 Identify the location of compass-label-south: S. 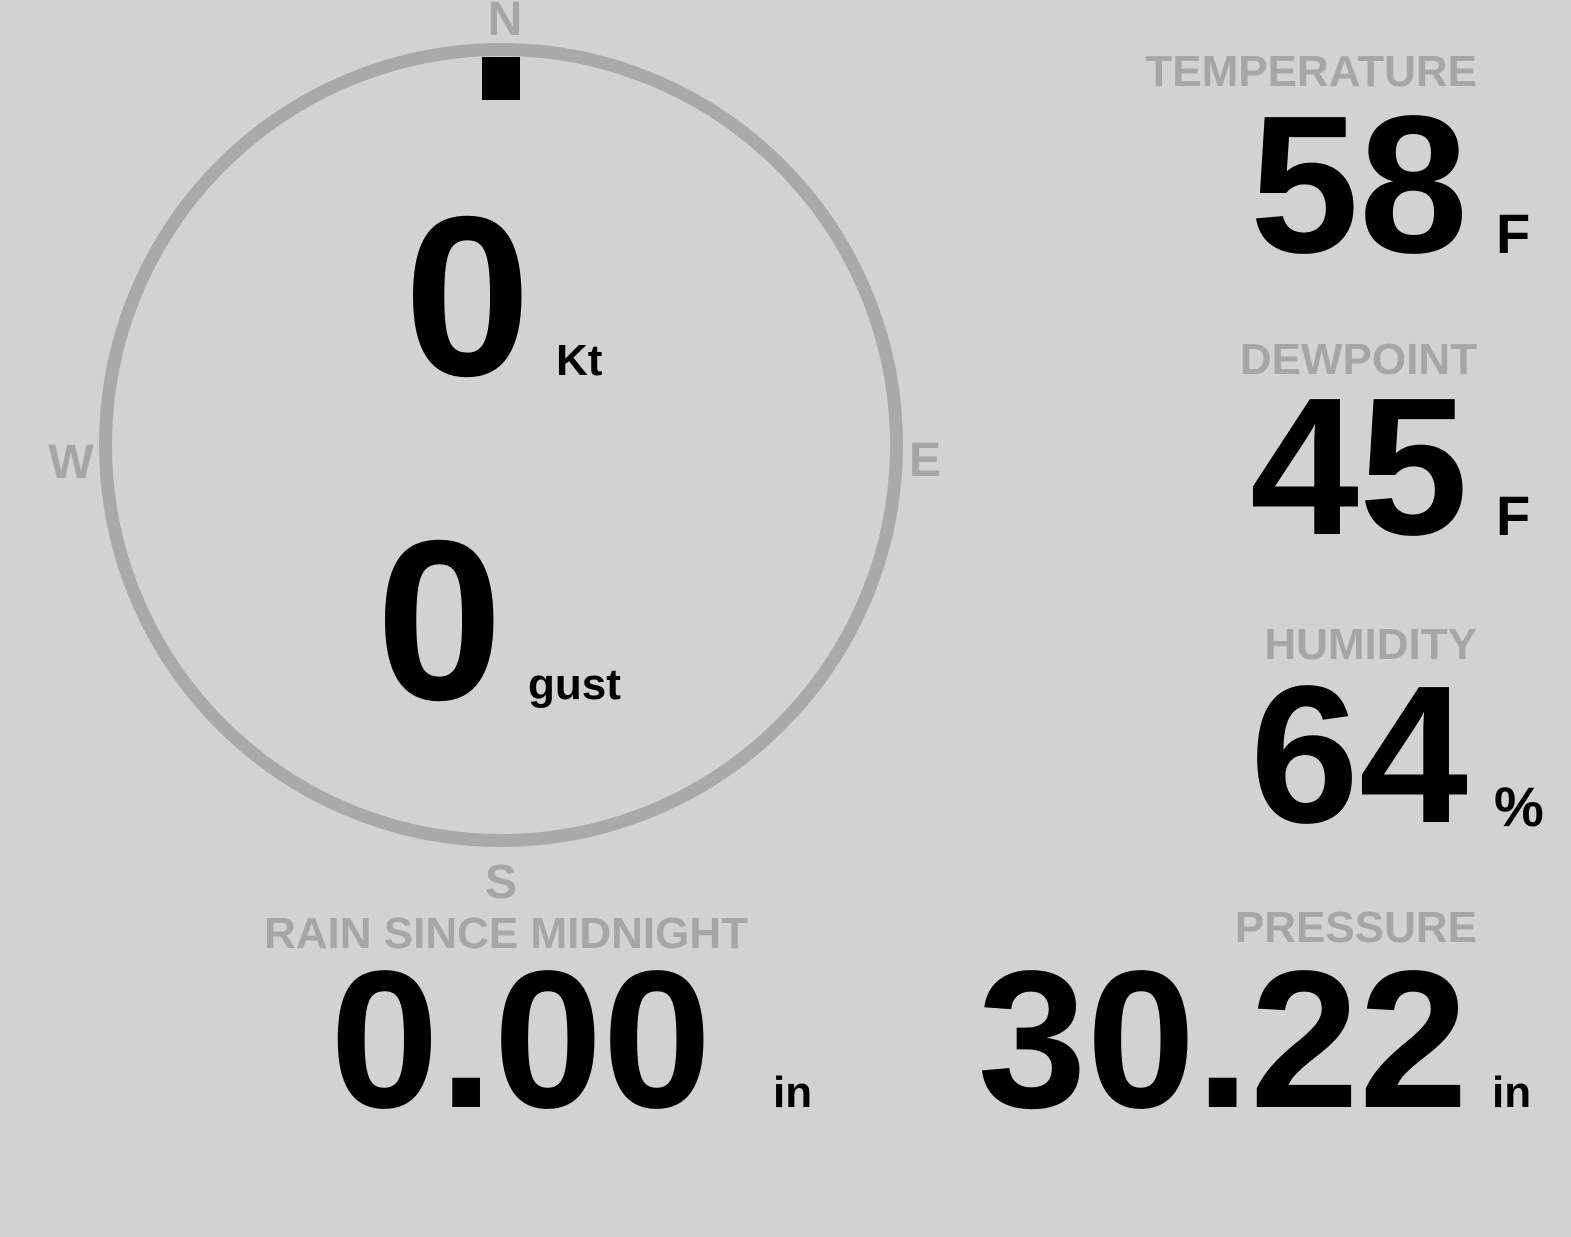
(501, 882).